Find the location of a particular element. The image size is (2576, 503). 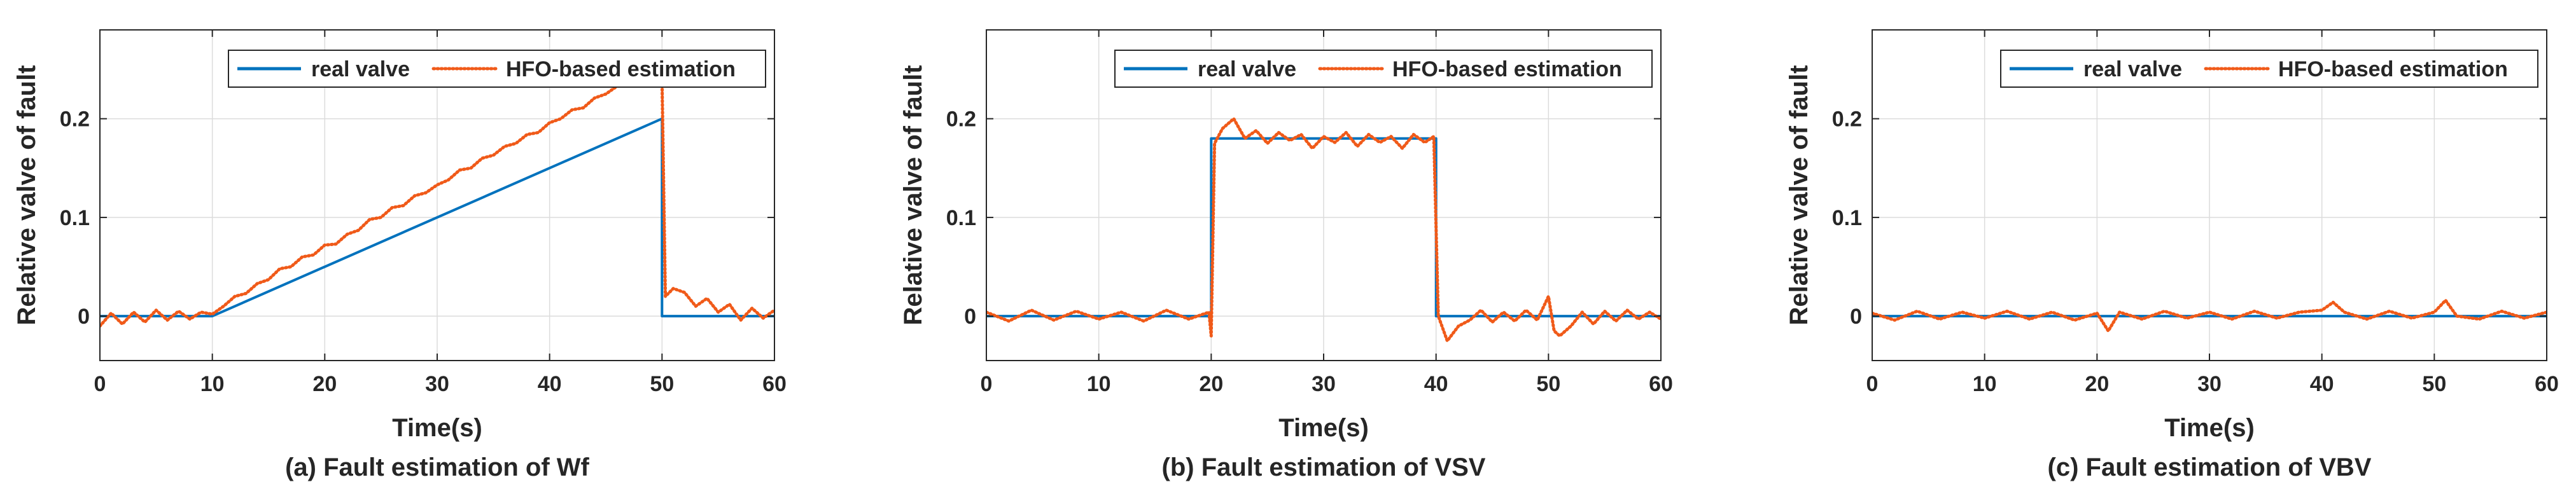

panel-caption-a: (a) Fault estimation of Wf is located at coordinates (437, 467).